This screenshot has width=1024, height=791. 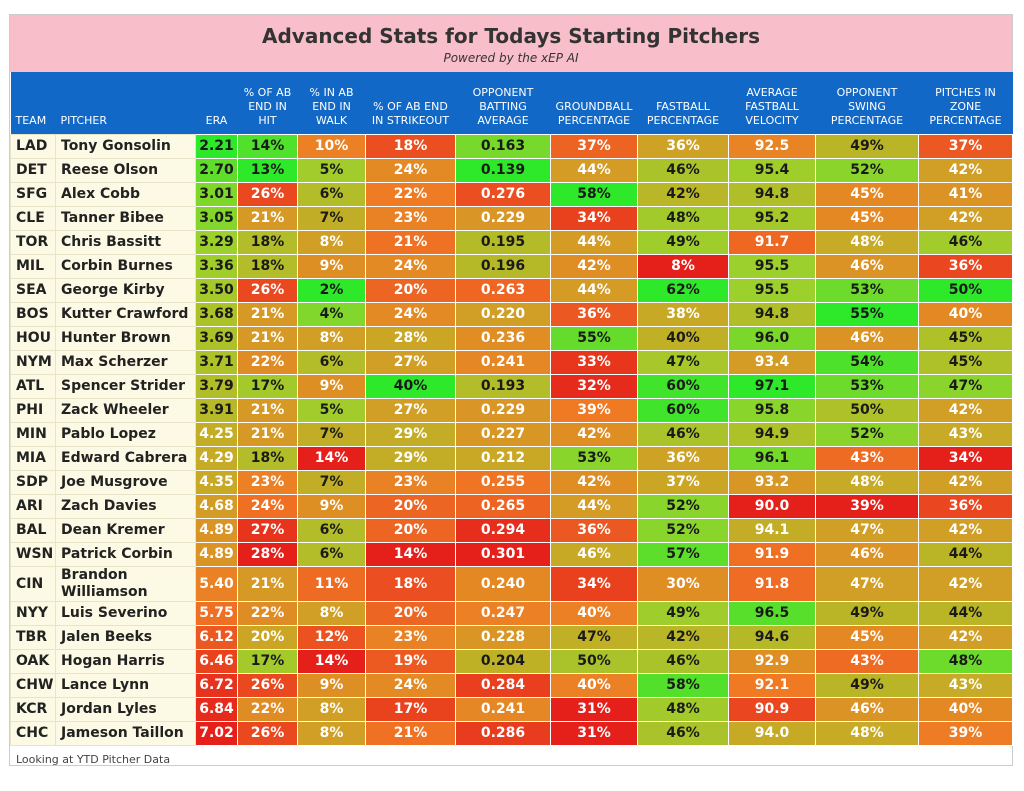 What do you see at coordinates (867, 733) in the screenshot?
I see `stat-cell: 48%` at bounding box center [867, 733].